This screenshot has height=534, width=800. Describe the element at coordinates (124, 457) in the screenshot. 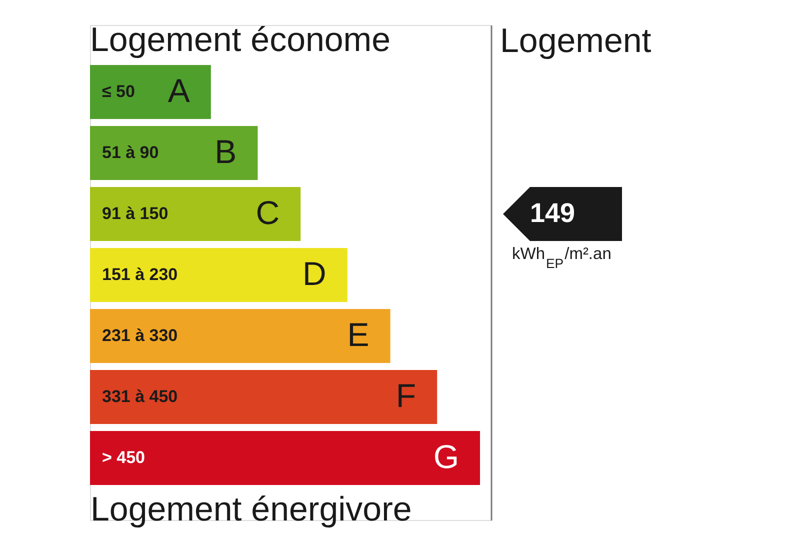

I see `y-tick-label: > 450` at that location.